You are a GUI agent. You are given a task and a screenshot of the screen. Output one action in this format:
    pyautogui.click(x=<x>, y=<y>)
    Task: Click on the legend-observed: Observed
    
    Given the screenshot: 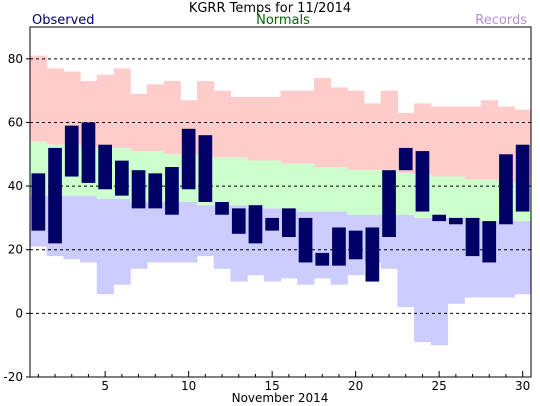 What is the action you would take?
    pyautogui.click(x=63, y=20)
    